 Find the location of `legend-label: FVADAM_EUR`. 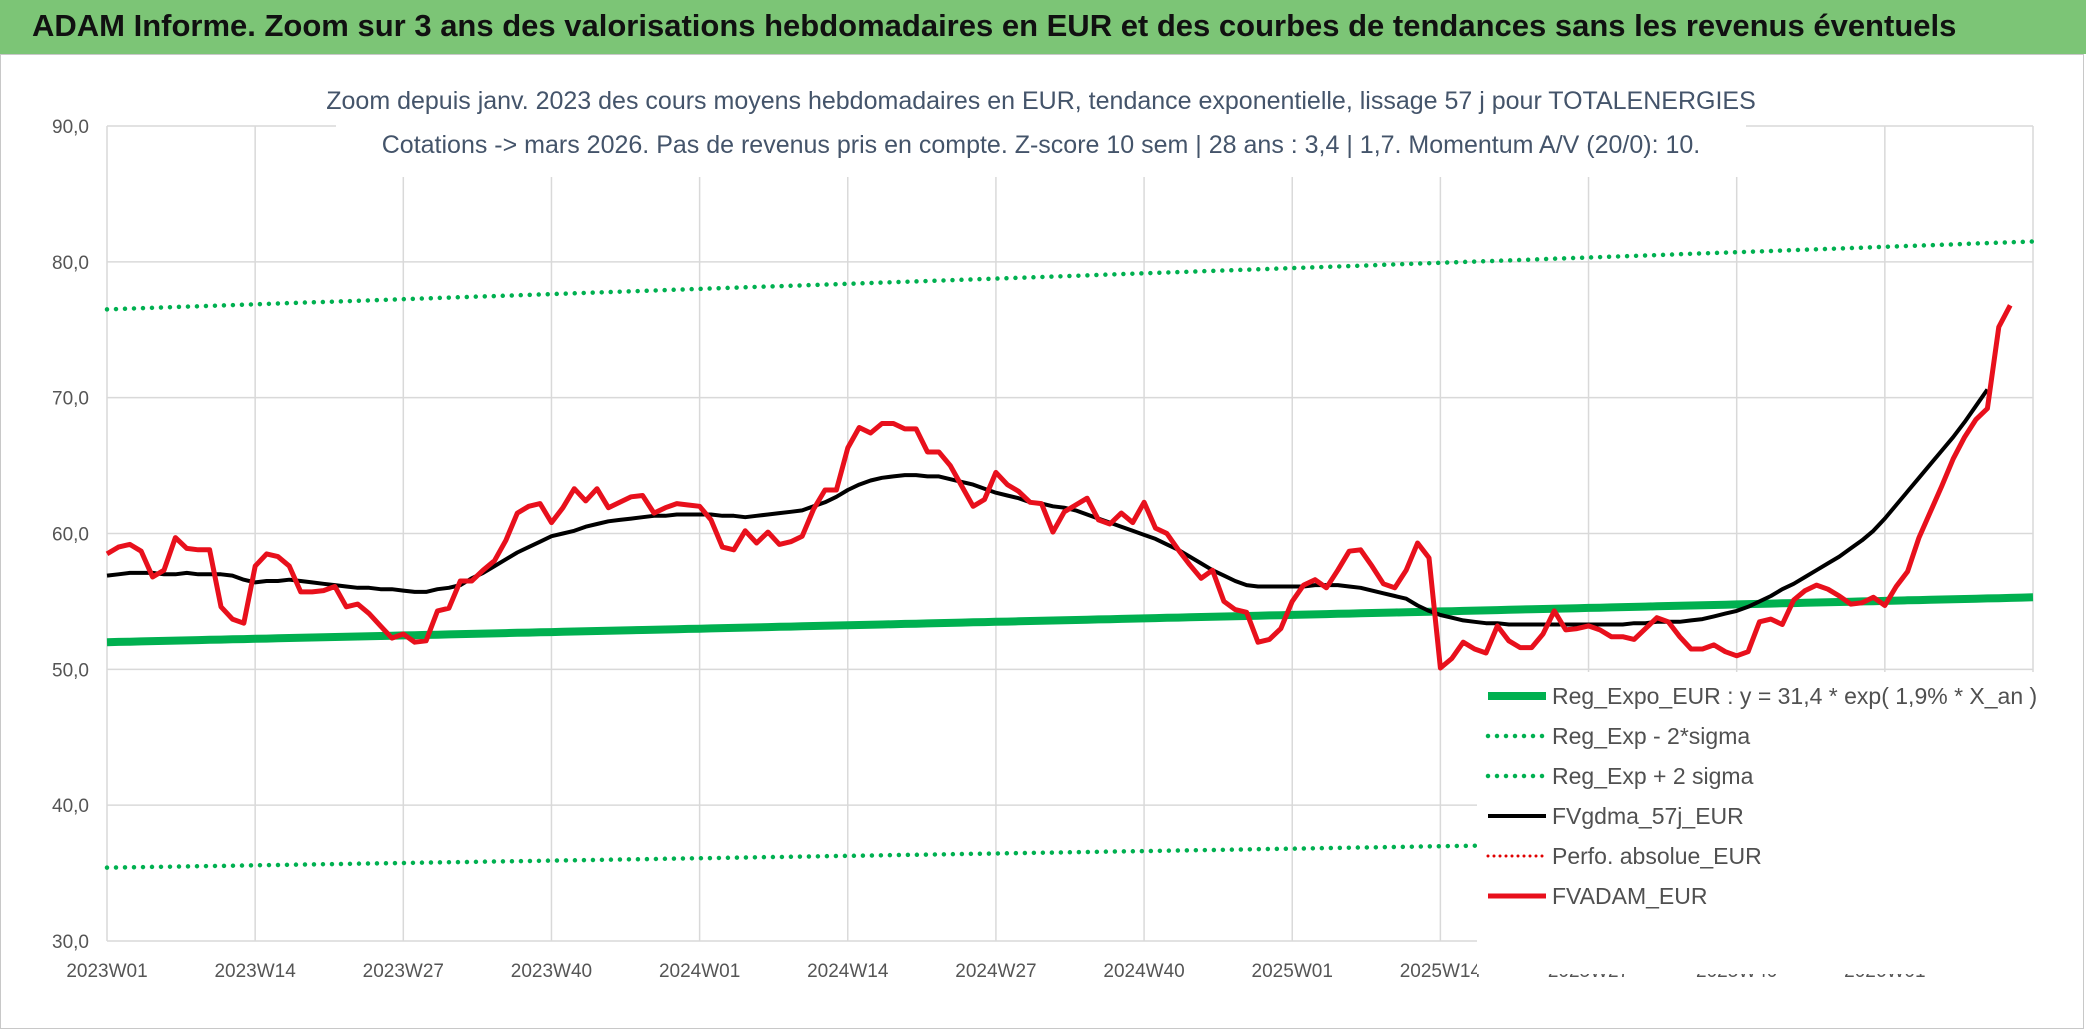

legend-label: FVADAM_EUR is located at coordinates (1630, 896).